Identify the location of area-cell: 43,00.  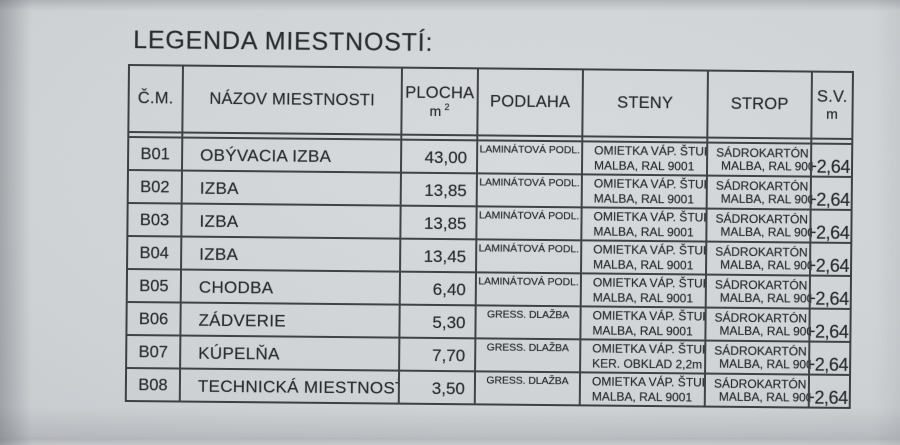
(438, 155).